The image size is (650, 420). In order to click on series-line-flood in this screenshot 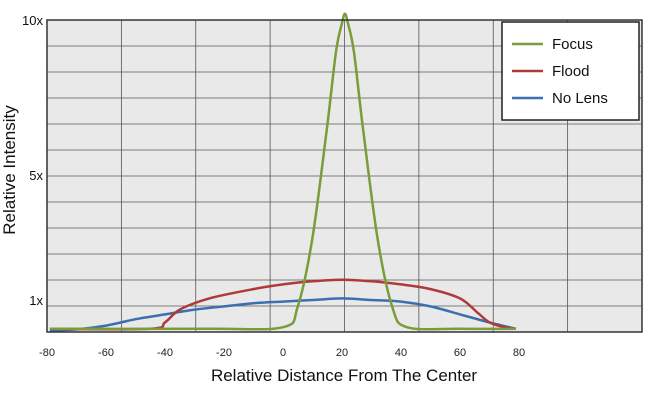, I will do `click(283, 304)`.